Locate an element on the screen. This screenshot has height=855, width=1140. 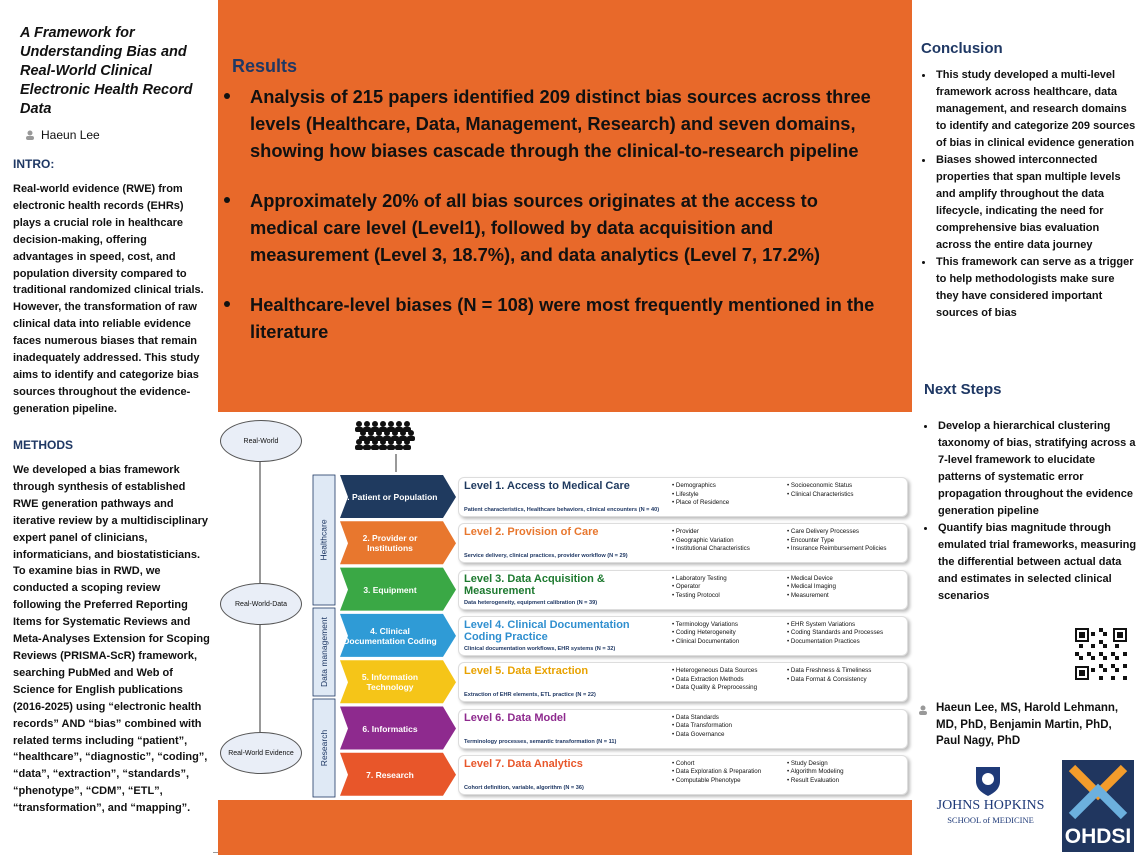
item: Encounter Type is located at coordinates (837, 541).